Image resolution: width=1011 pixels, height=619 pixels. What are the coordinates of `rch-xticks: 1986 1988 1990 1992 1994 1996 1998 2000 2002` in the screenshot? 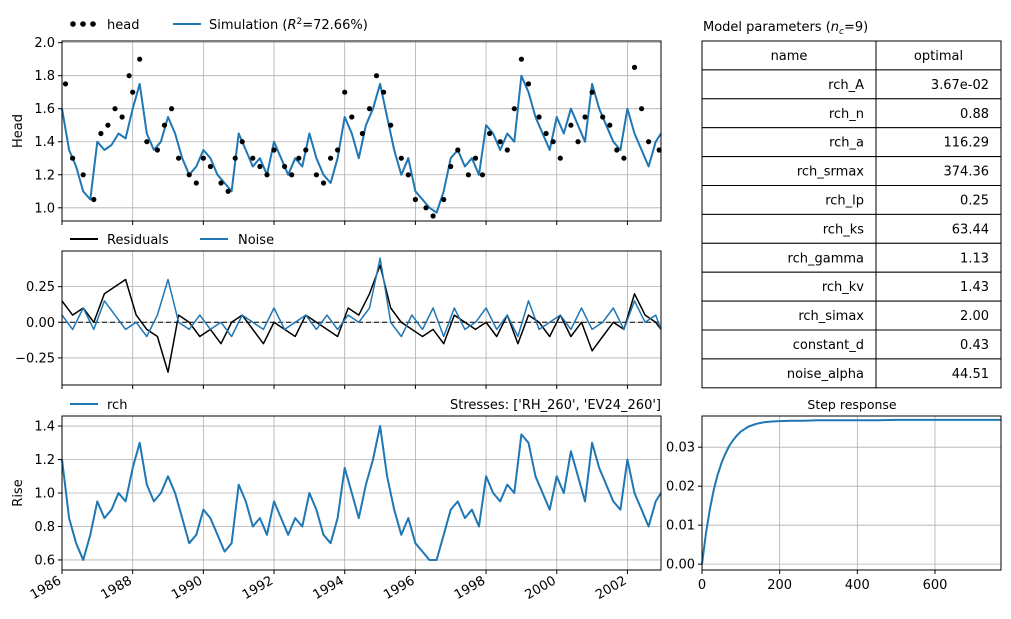 It's located at (328, 586).